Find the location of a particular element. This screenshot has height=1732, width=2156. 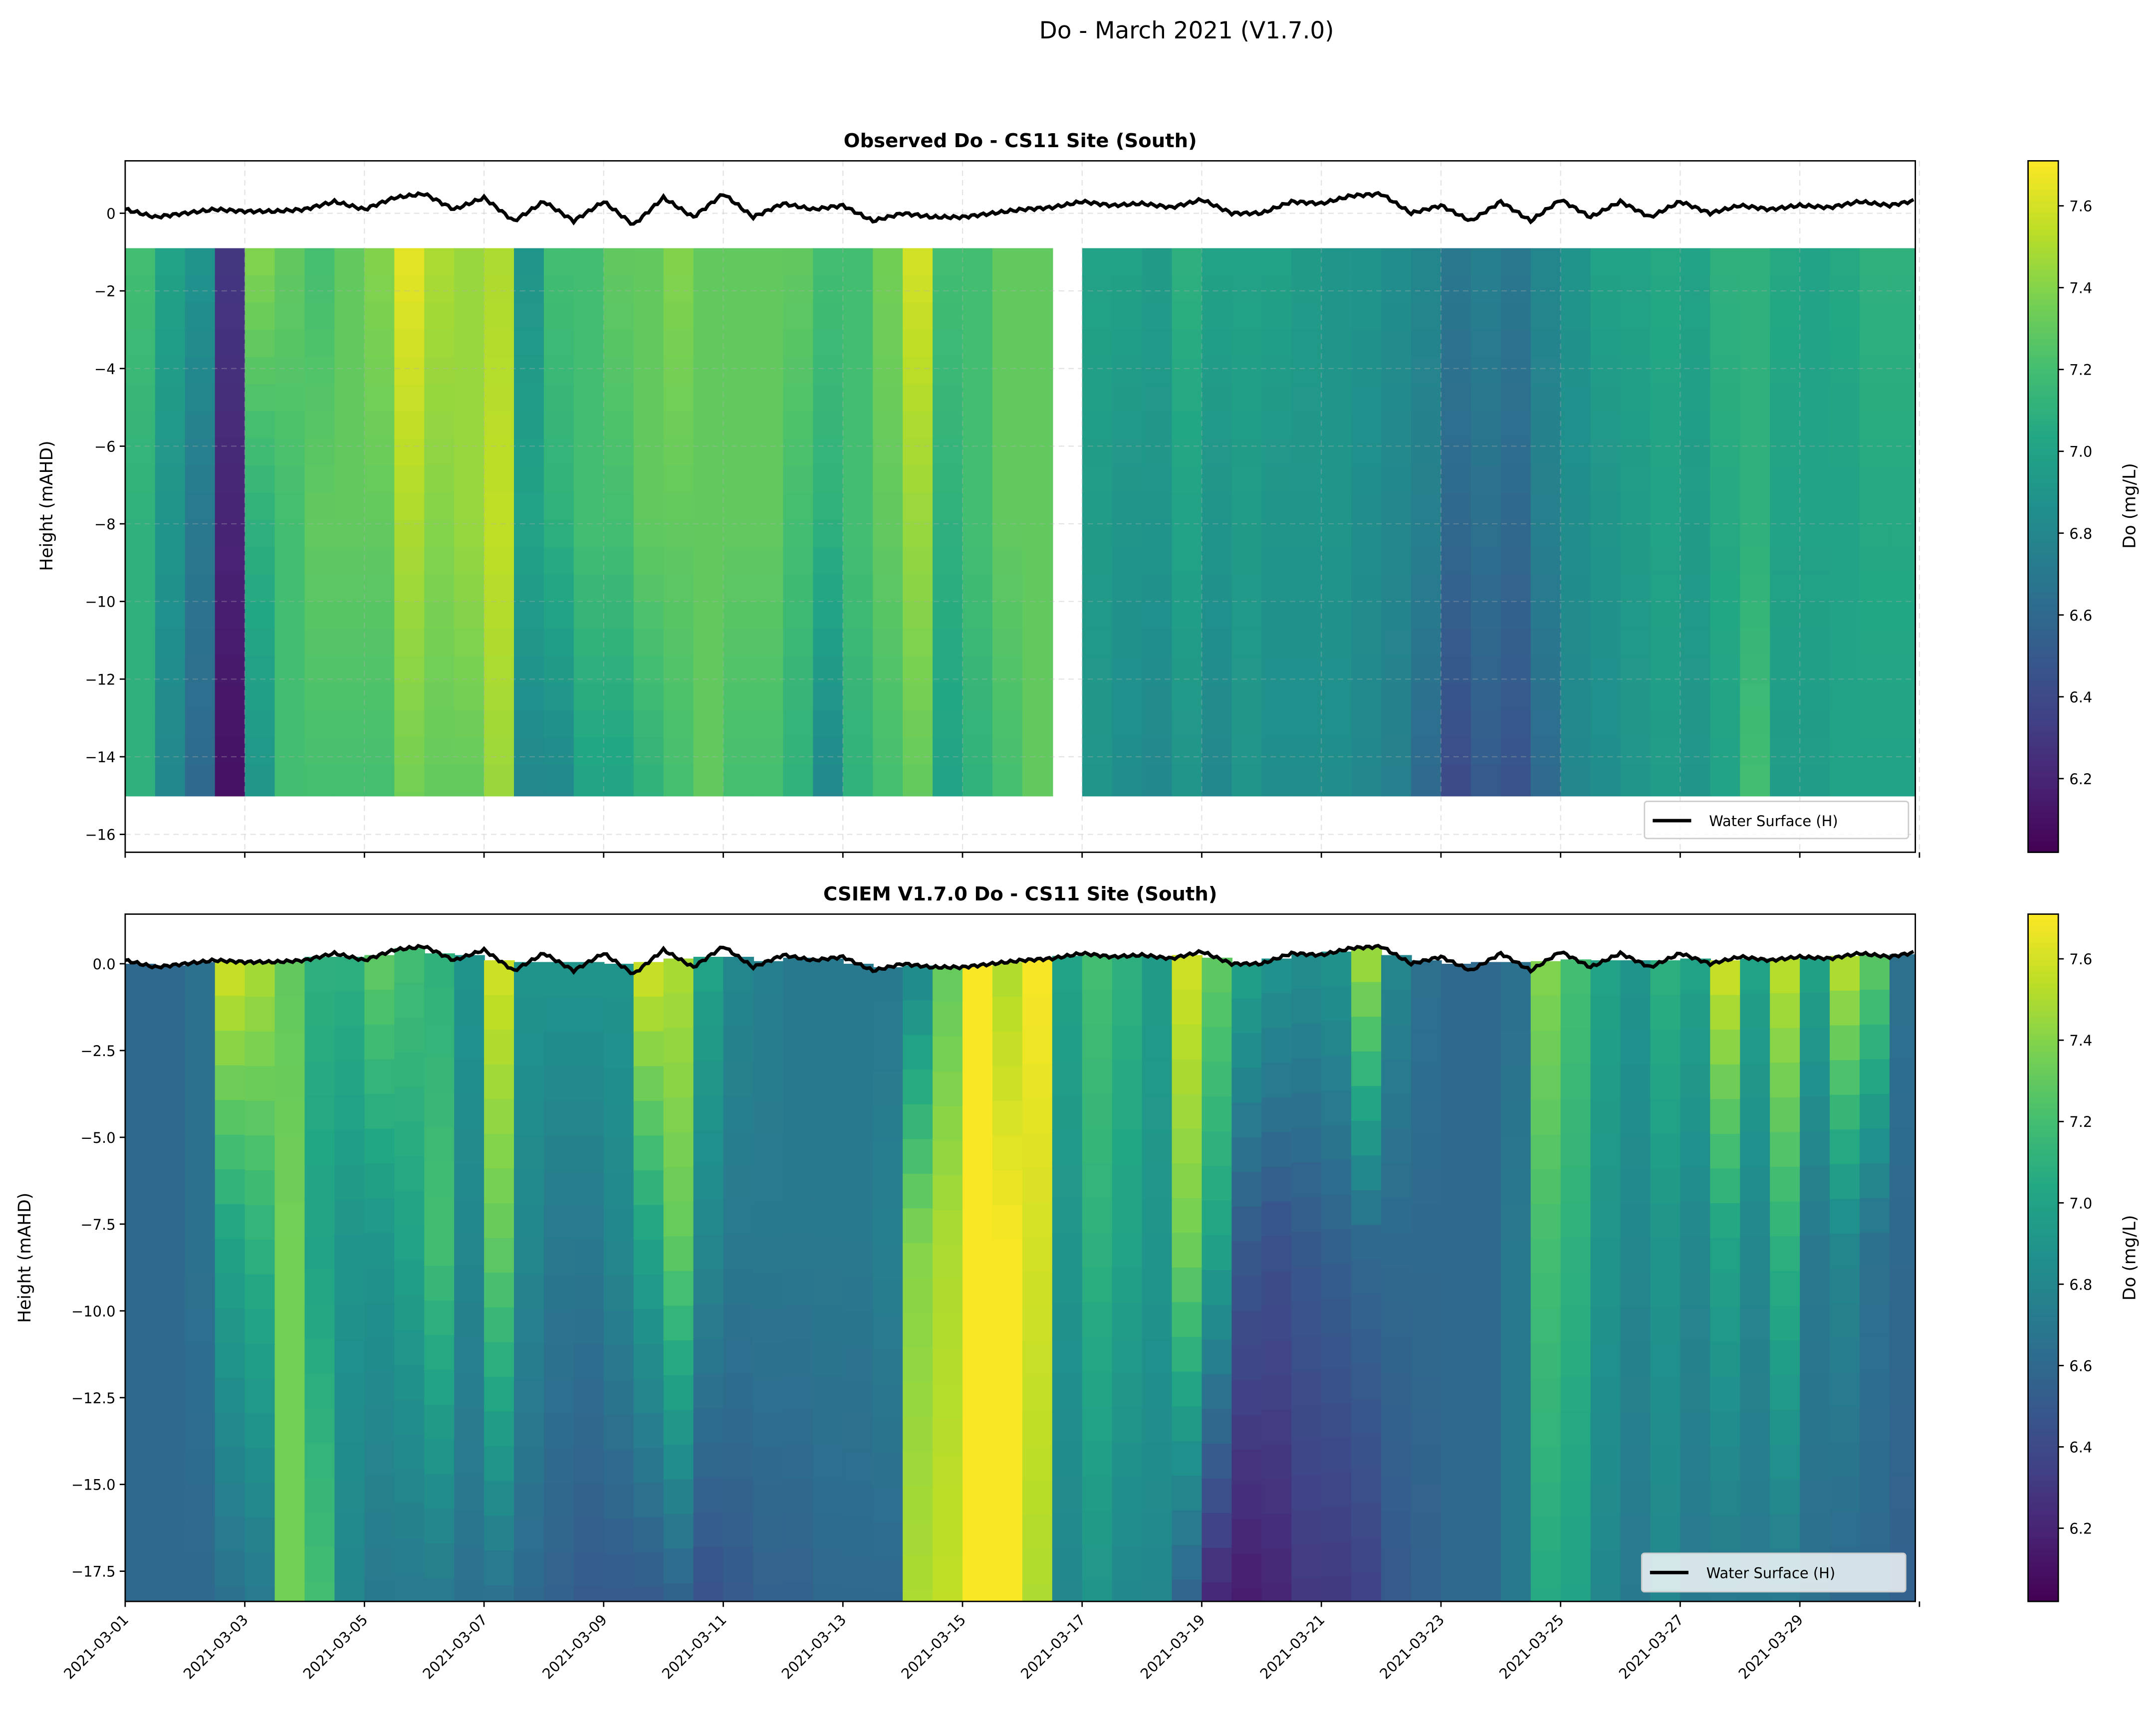

colorbar-tick-label: 6.2 is located at coordinates (2081, 1529).